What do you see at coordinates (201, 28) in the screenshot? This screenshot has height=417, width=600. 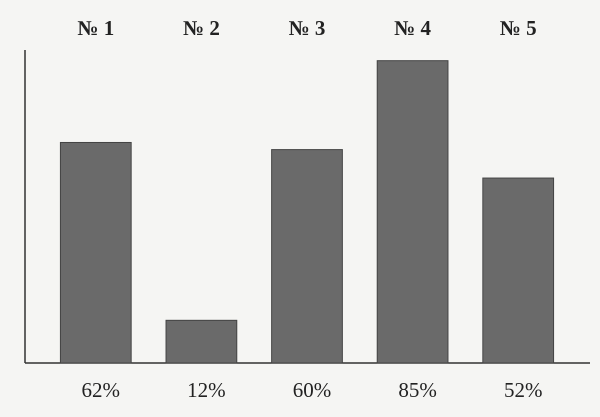 I see `category-label: № 2` at bounding box center [201, 28].